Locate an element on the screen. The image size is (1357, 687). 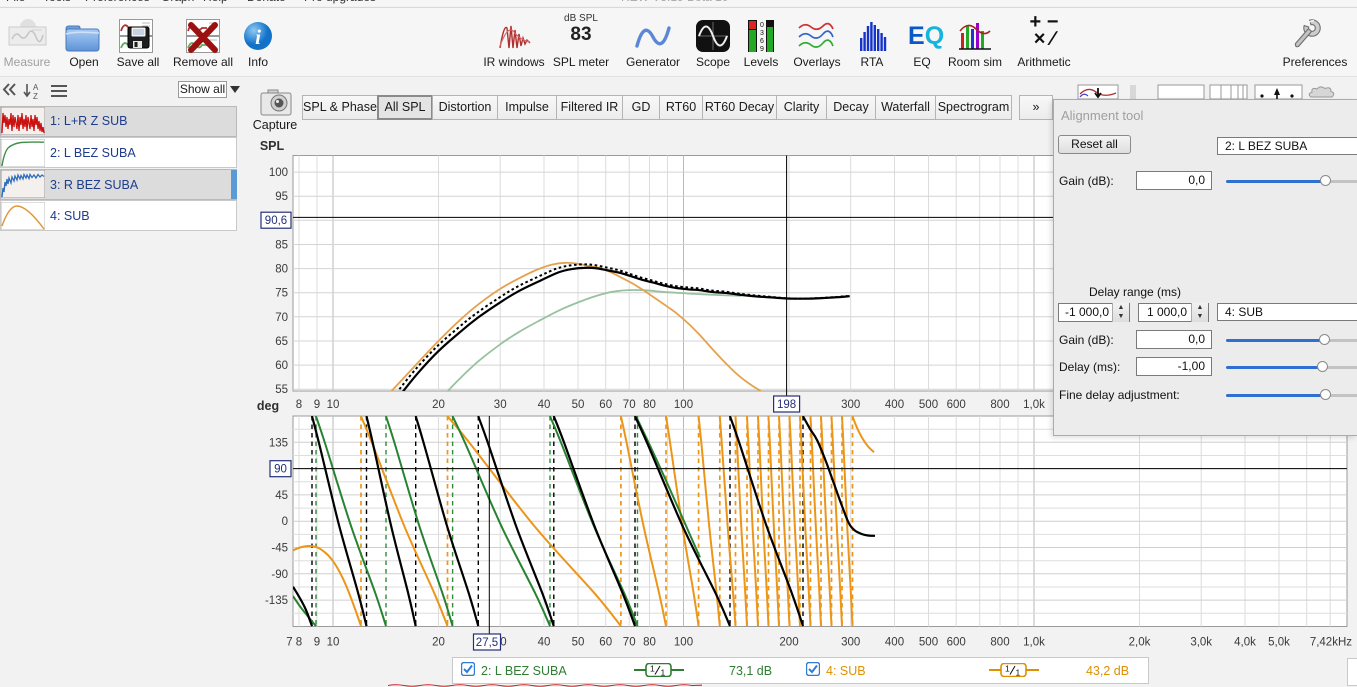
svg-text: 90 is located at coordinates (280, 470).